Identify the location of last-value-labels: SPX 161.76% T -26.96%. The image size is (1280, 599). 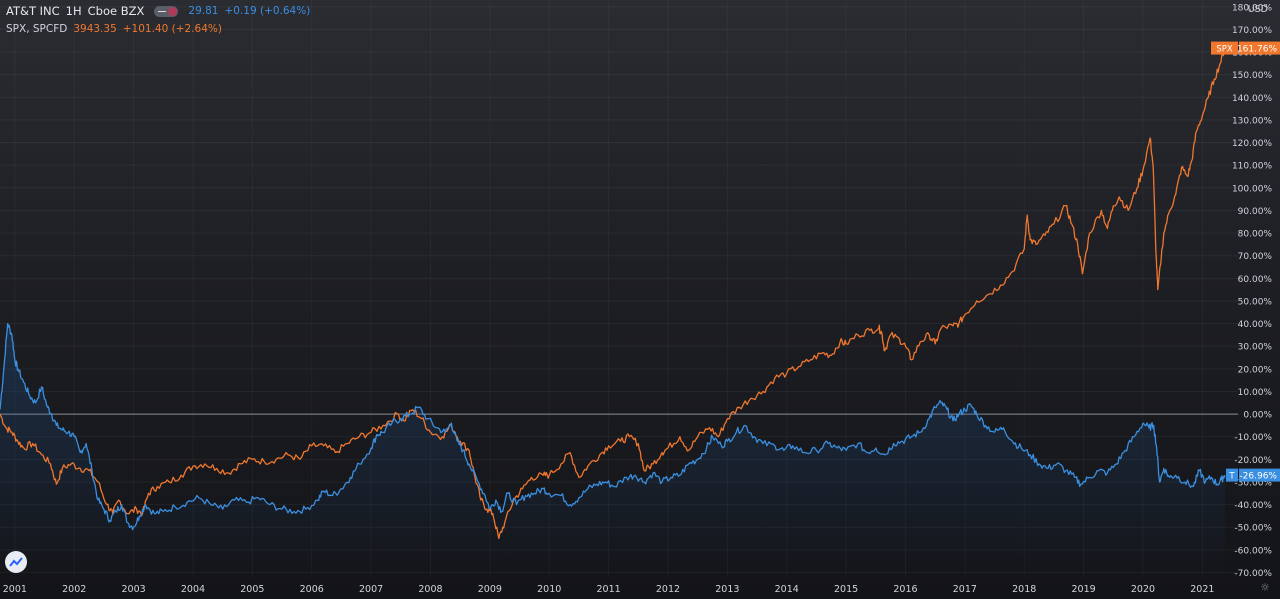
(1245, 261).